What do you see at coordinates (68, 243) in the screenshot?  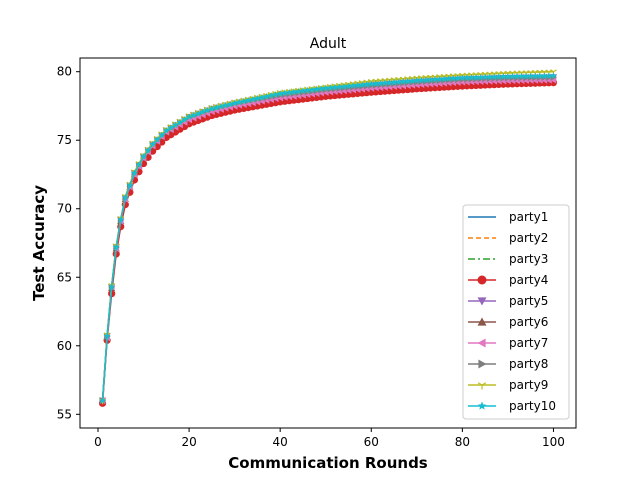 I see `y-axis-ticks: 55 60 65 70 75 80` at bounding box center [68, 243].